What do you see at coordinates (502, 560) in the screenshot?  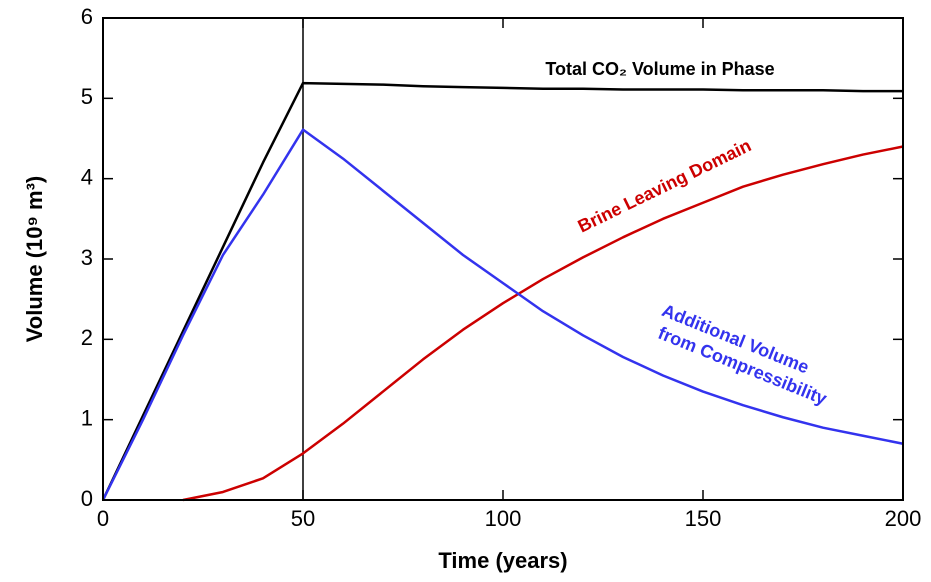 I see `x-axis-title: Time (years)` at bounding box center [502, 560].